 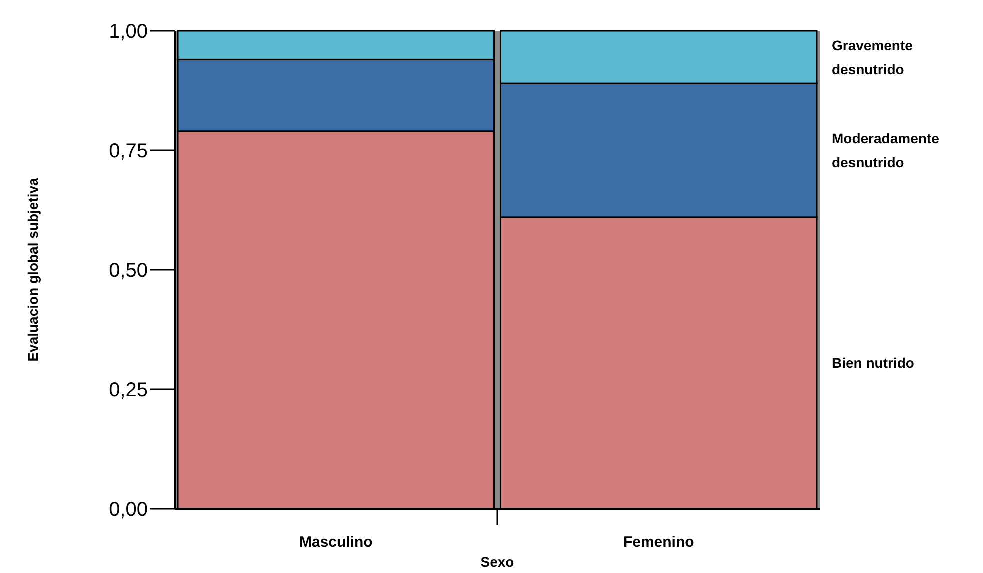 I want to click on y-tick-label: 0,25, so click(x=128, y=391).